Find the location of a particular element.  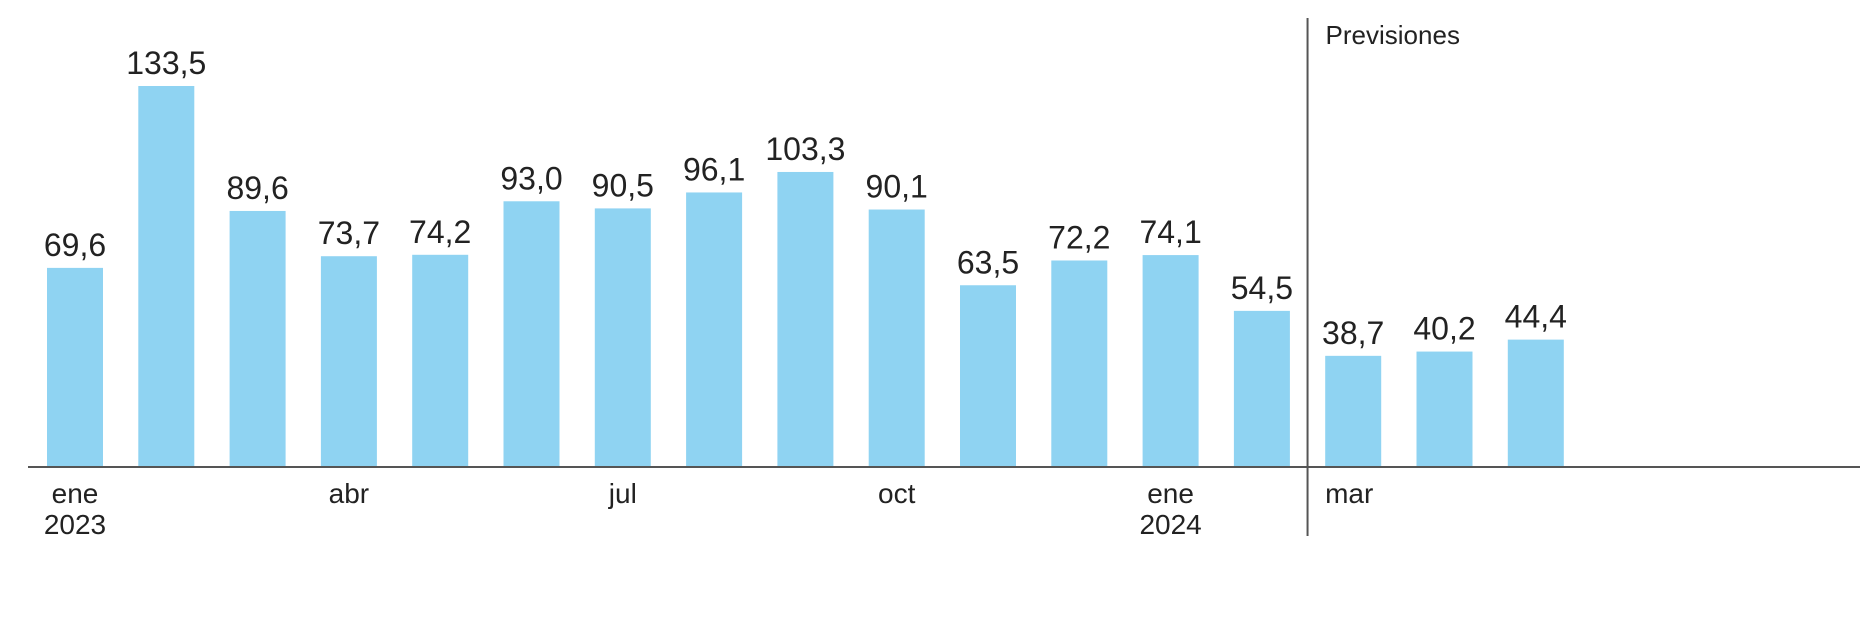

x-tick-year-label: 2024 is located at coordinates (1170, 524).